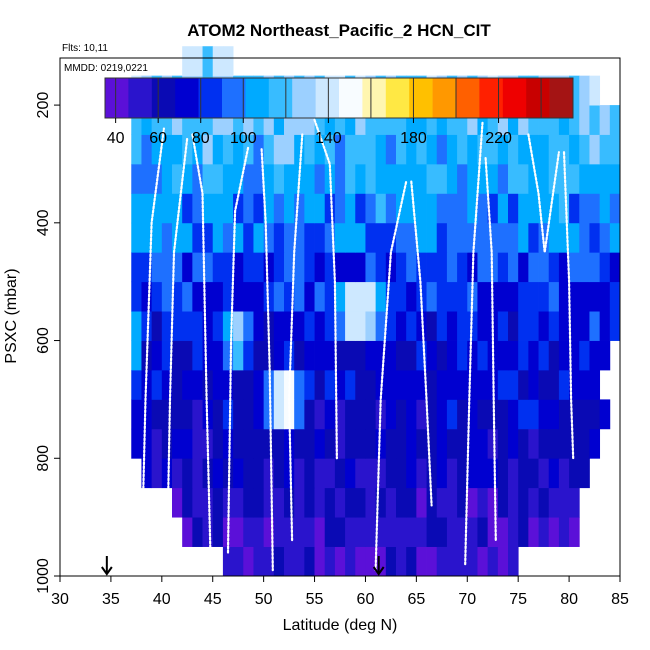  What do you see at coordinates (85, 48) in the screenshot?
I see `flights-label: Flts: 10,11` at bounding box center [85, 48].